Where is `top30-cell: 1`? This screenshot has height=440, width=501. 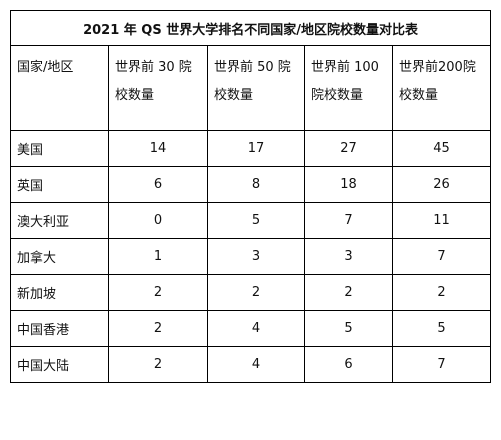 top30-cell: 1 is located at coordinates (158, 256).